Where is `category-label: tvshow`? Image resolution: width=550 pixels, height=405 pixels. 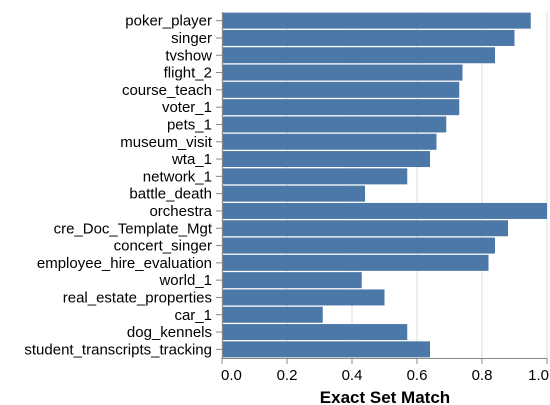 category-label: tvshow is located at coordinates (188, 55).